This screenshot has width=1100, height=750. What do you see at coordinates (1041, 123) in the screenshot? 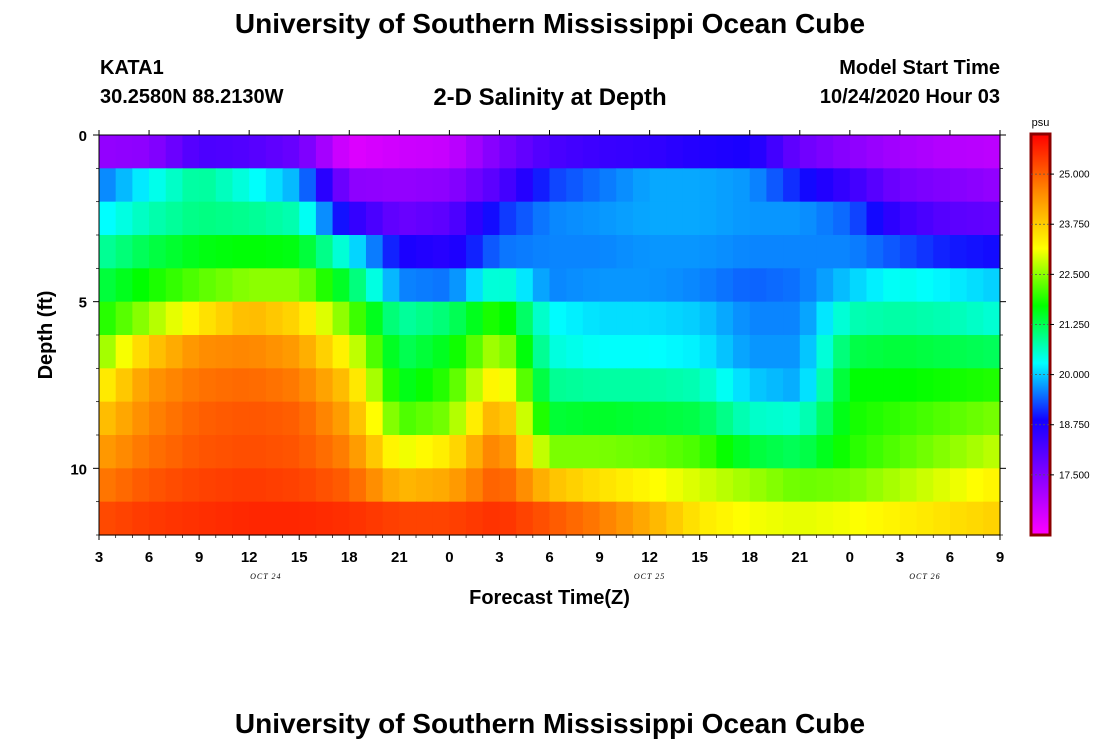
I see `colorbar-unit-label: psu` at bounding box center [1041, 123].